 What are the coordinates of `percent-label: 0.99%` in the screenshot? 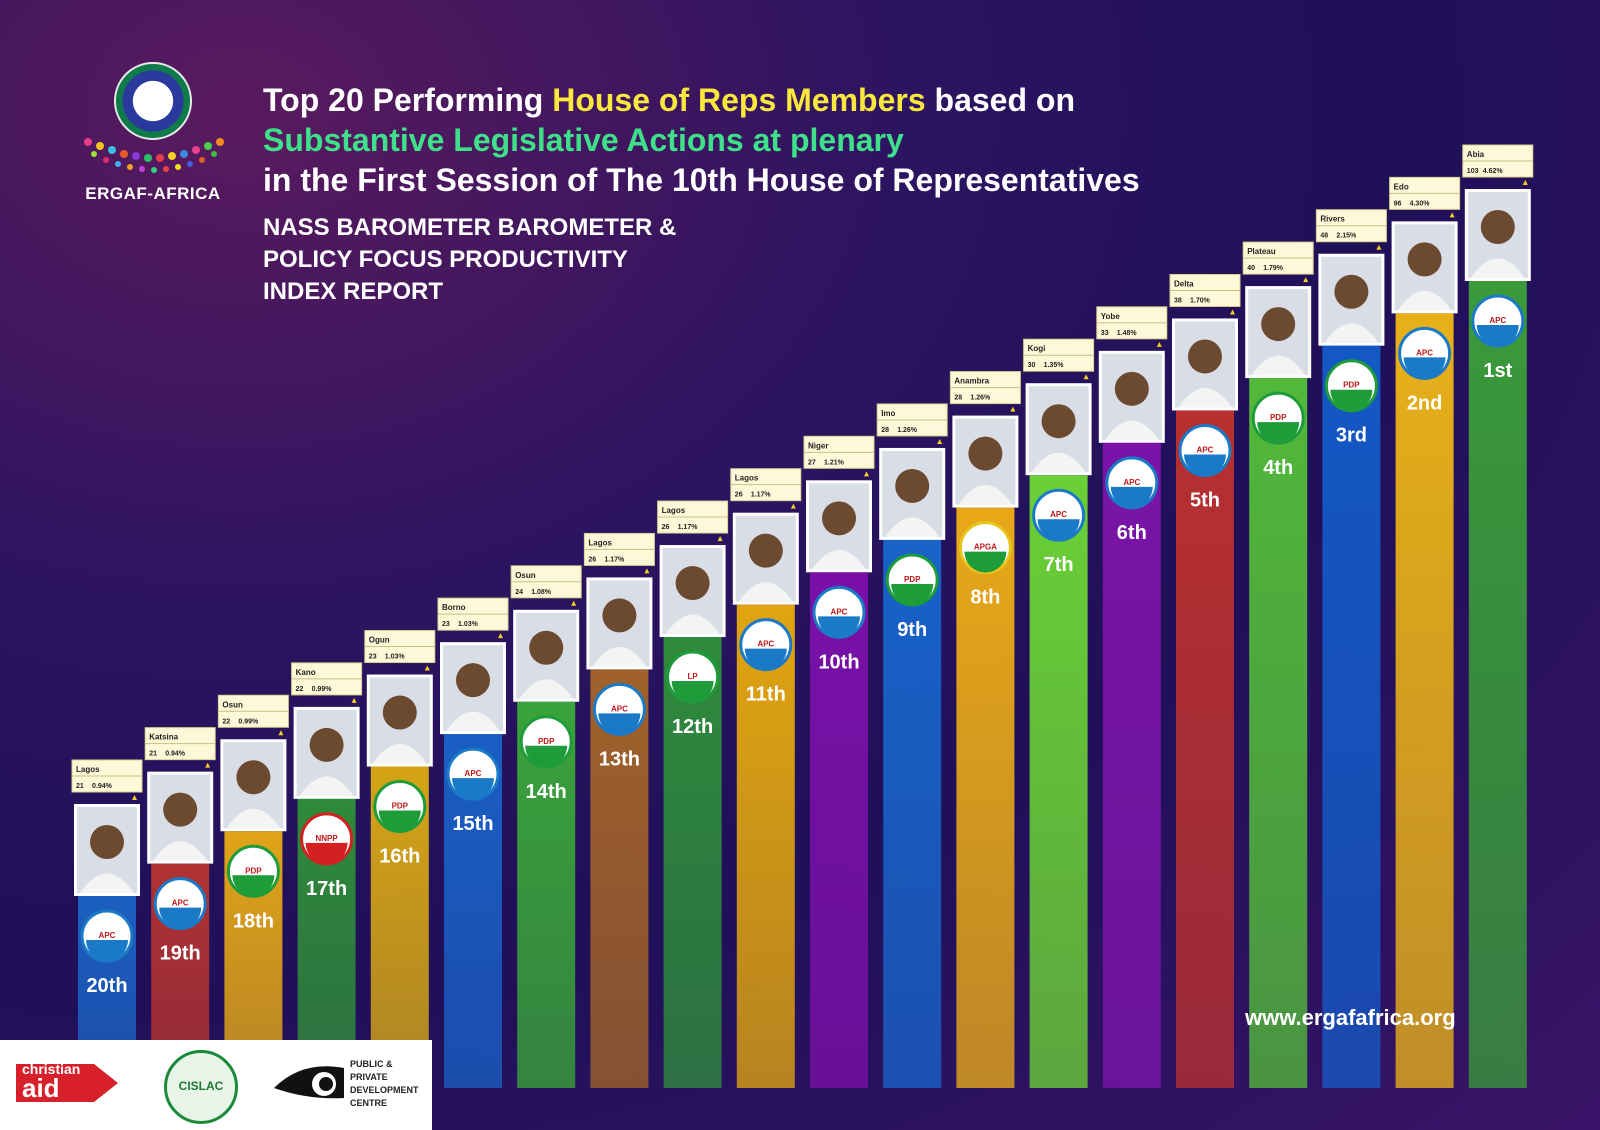 It's located at (248, 721).